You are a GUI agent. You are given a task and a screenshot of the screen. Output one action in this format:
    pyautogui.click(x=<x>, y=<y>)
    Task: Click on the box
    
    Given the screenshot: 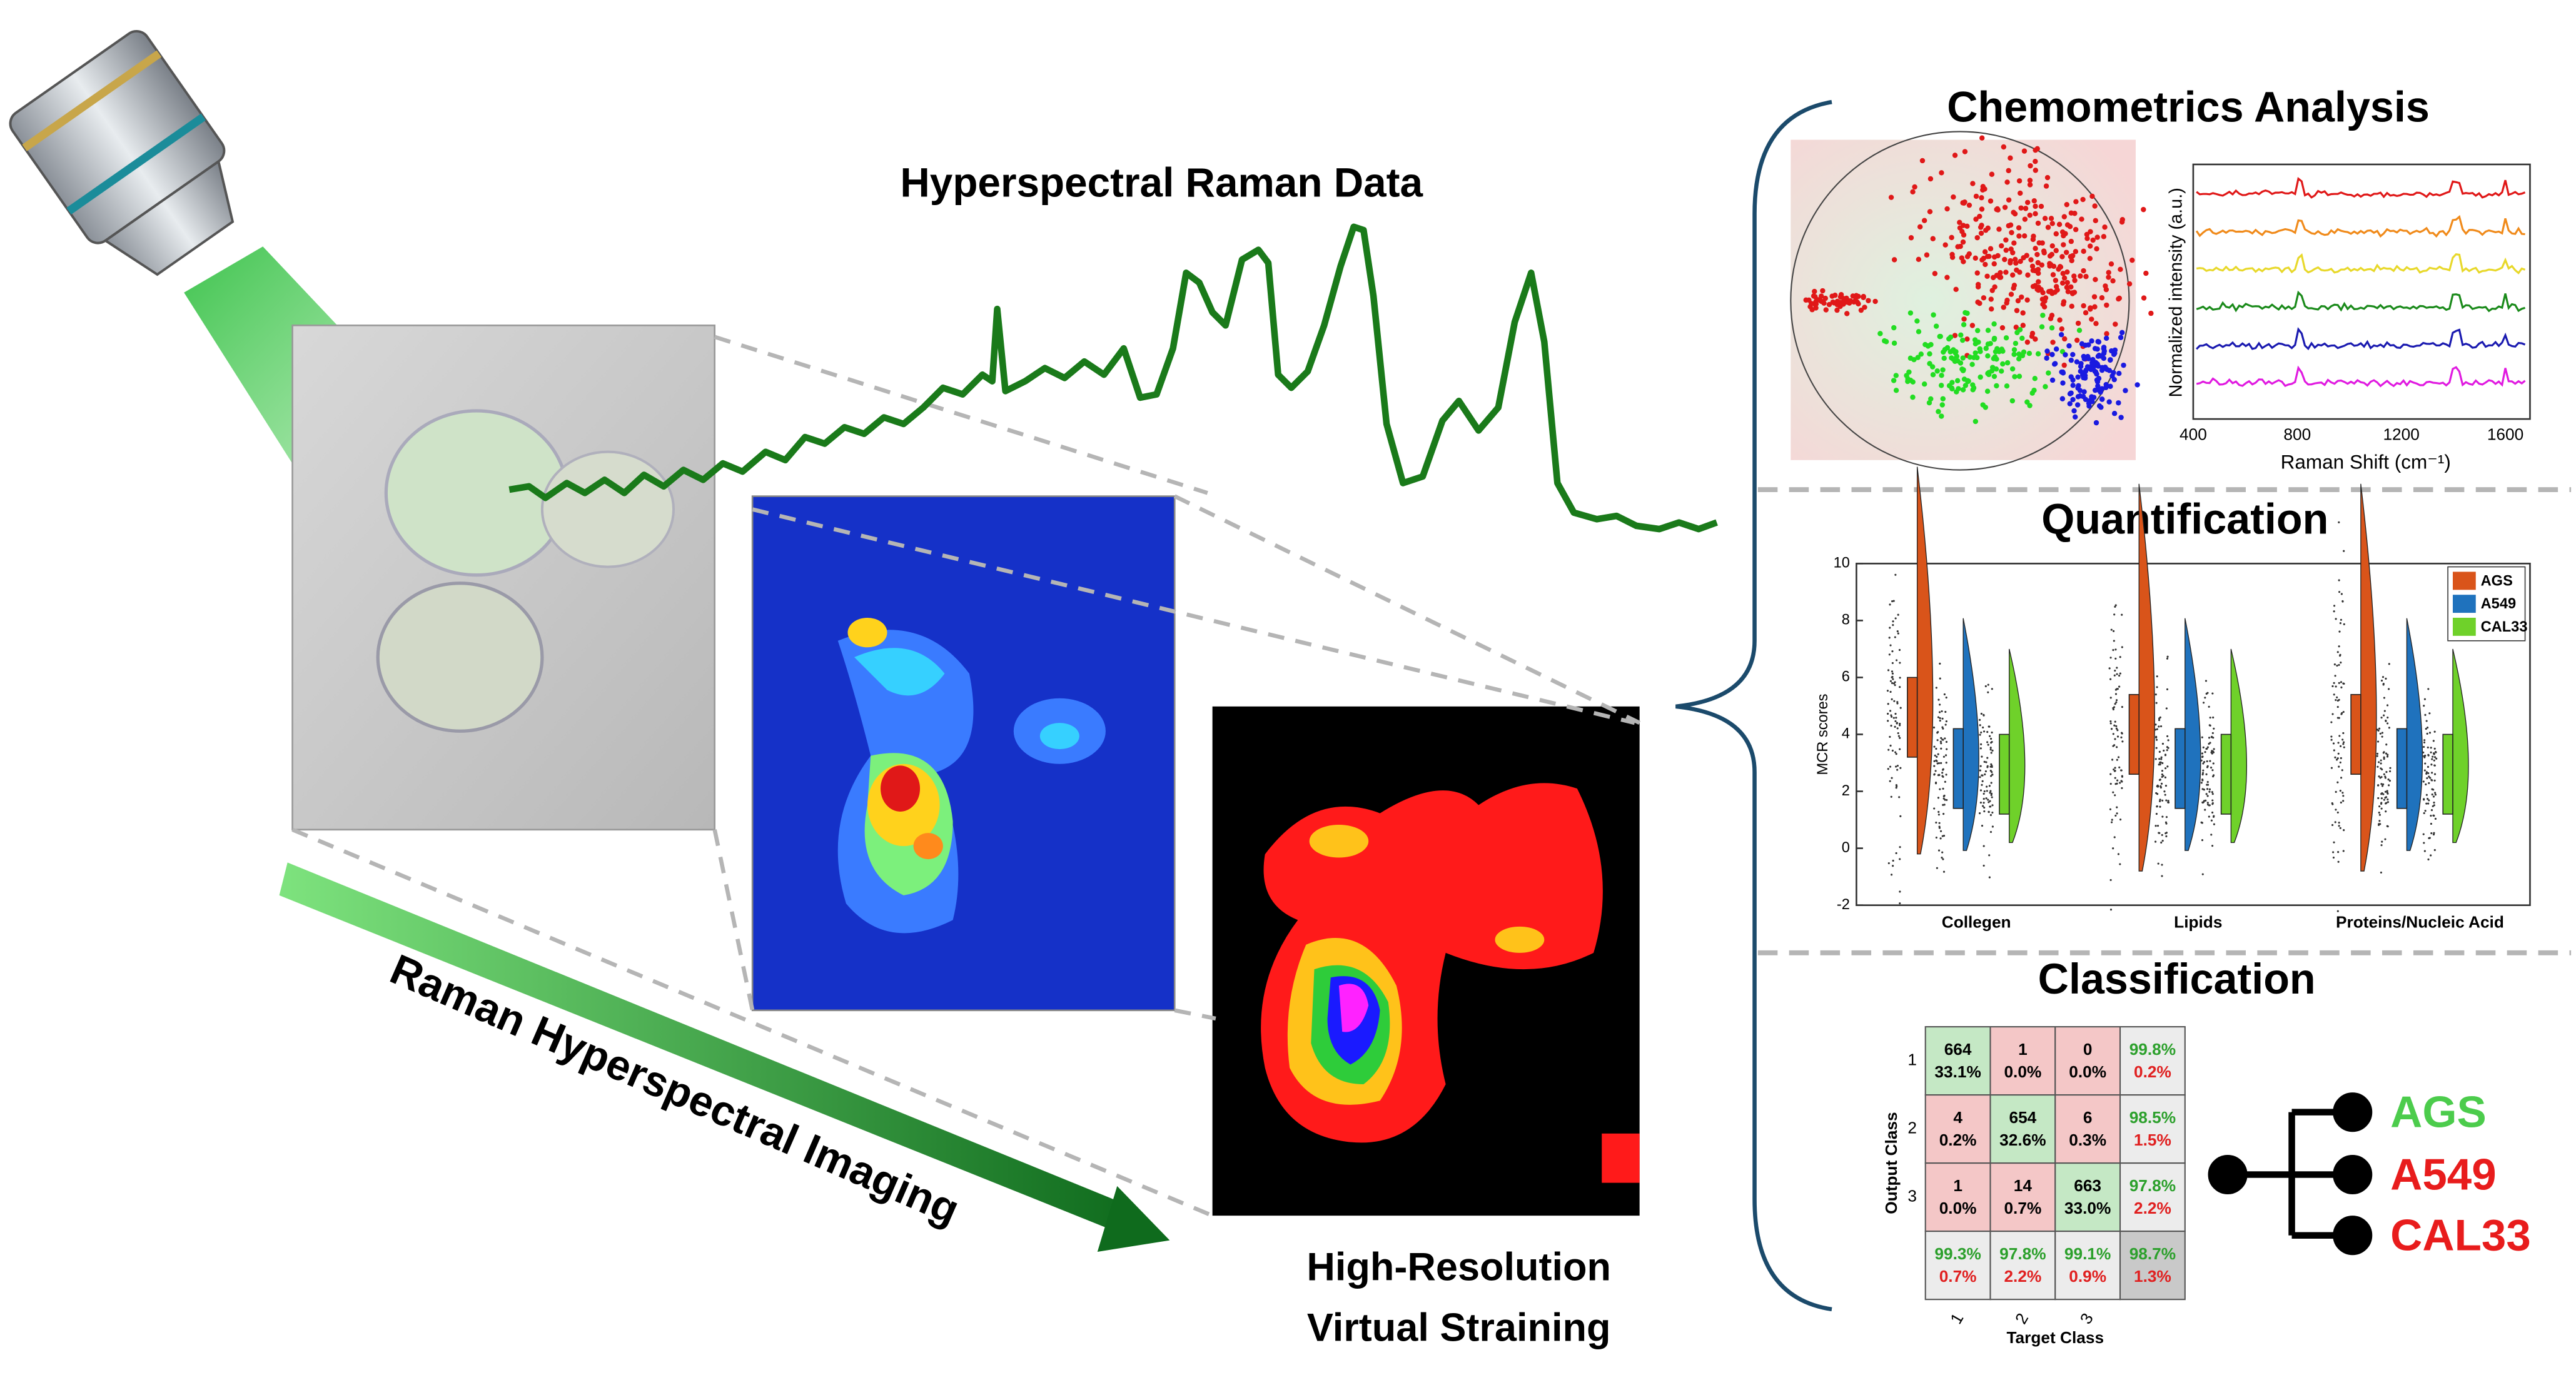 What is the action you would take?
    pyautogui.click(x=2005, y=774)
    